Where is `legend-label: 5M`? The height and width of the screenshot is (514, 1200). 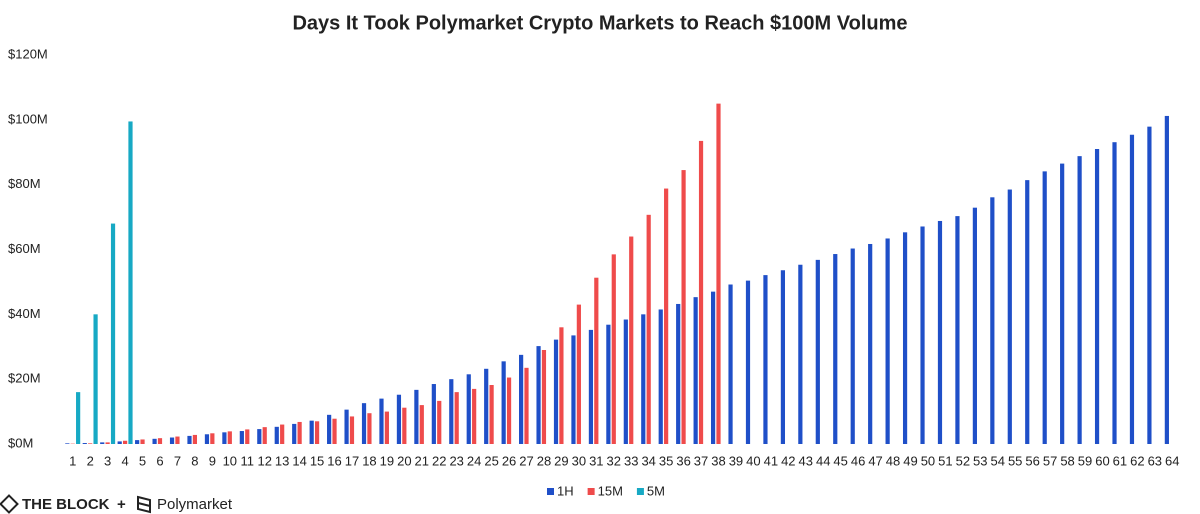 legend-label: 5M is located at coordinates (656, 490).